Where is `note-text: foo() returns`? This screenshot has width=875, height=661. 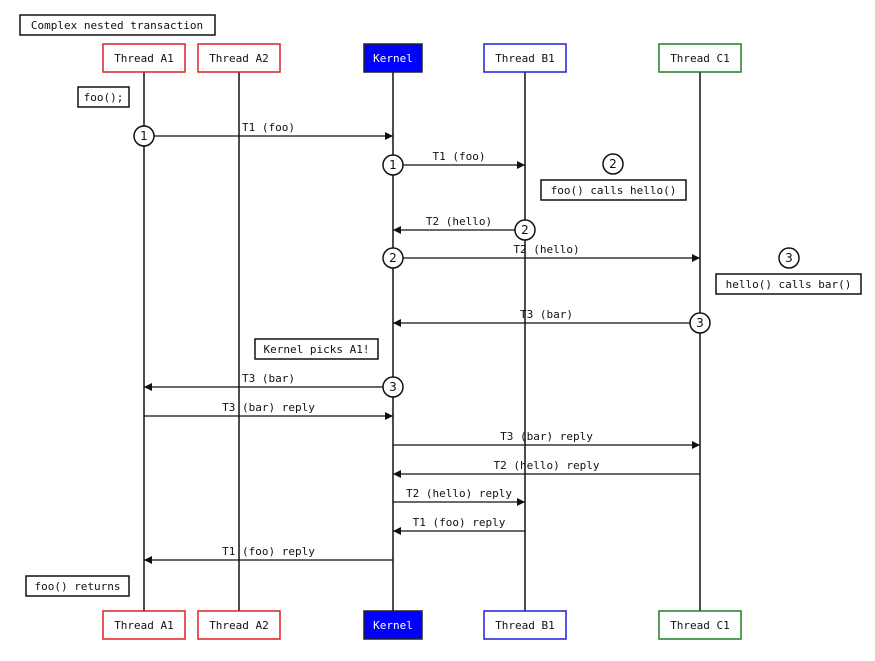 note-text: foo() returns is located at coordinates (77, 586).